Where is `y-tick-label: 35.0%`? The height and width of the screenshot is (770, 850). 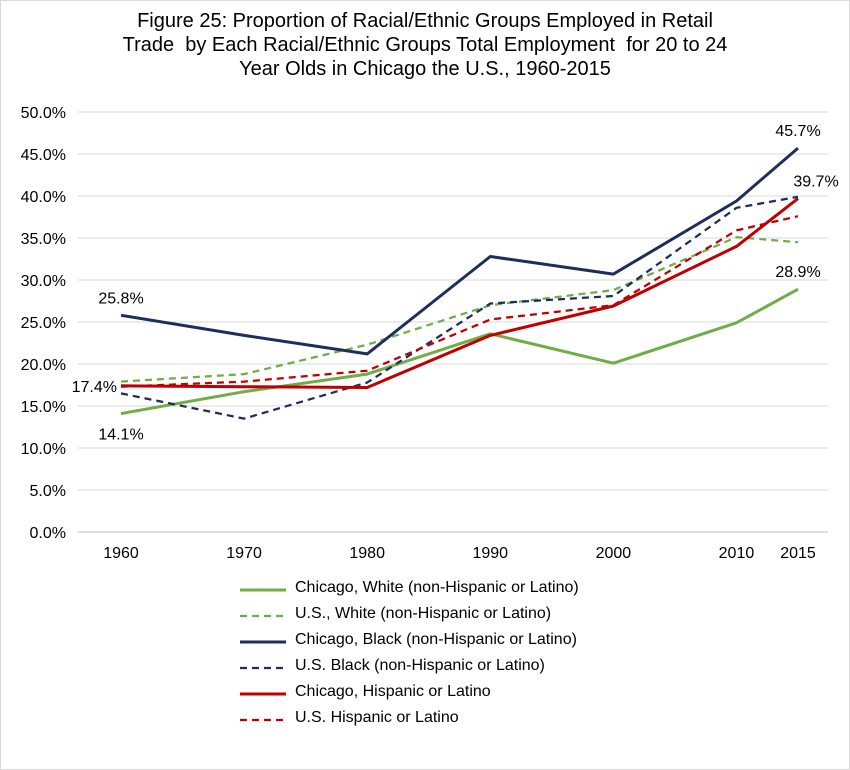 y-tick-label: 35.0% is located at coordinates (43, 239).